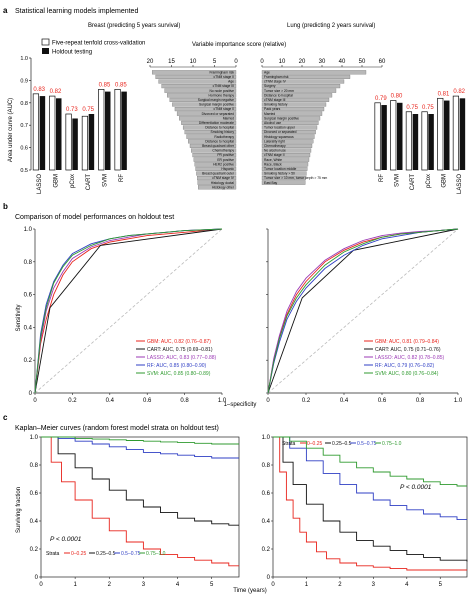  Describe the element at coordinates (382, 62) in the screenshot. I see `vi-x-tick-label: 60` at that location.